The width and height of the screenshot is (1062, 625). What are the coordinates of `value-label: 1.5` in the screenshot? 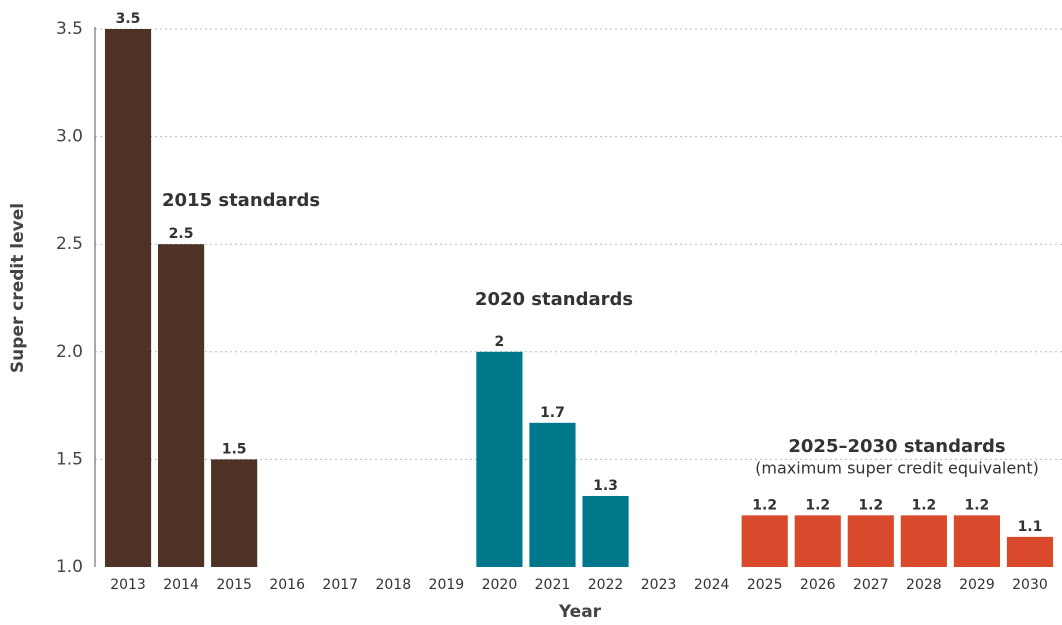 It's located at (234, 449).